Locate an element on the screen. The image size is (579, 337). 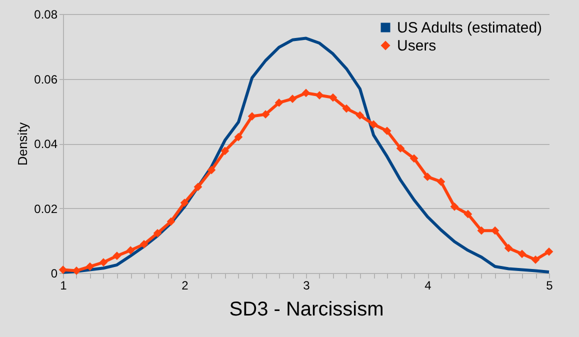
x-tick-label: 2 is located at coordinates (185, 285).